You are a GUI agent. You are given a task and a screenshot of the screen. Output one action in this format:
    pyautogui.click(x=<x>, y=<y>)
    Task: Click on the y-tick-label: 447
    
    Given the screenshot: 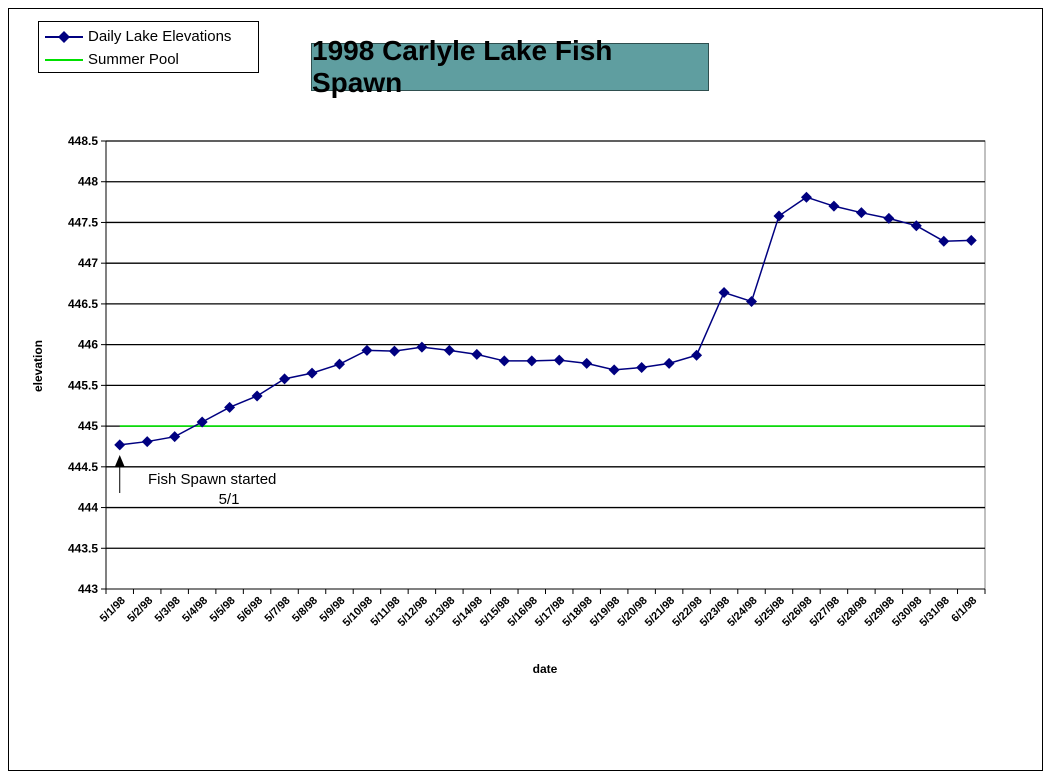 What is the action you would take?
    pyautogui.click(x=88, y=263)
    